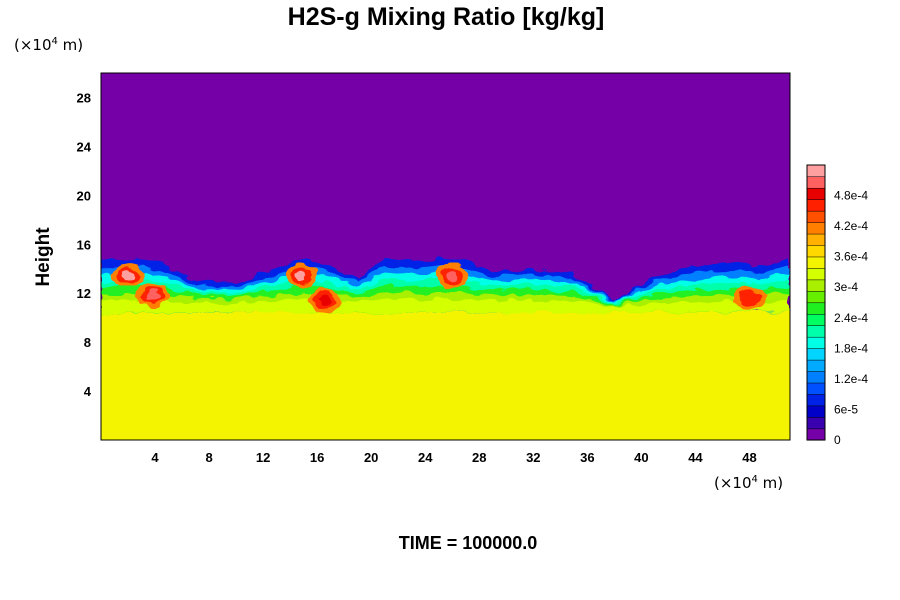  What do you see at coordinates (587, 457) in the screenshot?
I see `x-tick-label: 36` at bounding box center [587, 457].